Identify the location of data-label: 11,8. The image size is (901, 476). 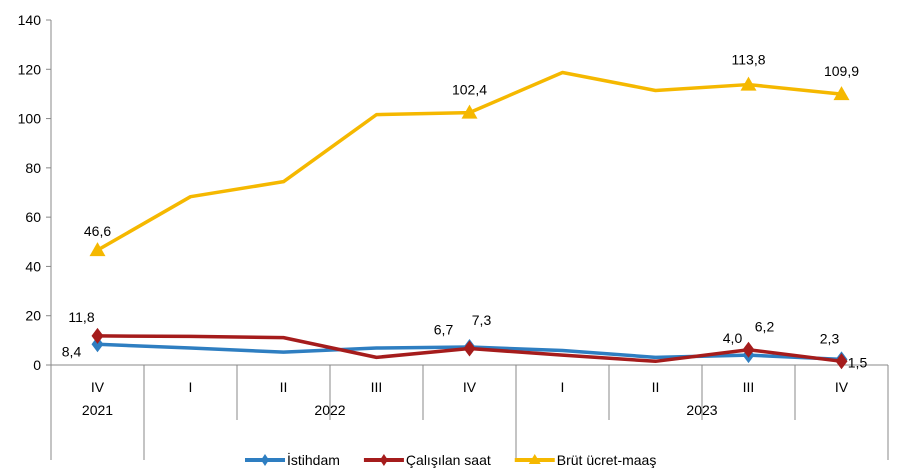
(81, 317).